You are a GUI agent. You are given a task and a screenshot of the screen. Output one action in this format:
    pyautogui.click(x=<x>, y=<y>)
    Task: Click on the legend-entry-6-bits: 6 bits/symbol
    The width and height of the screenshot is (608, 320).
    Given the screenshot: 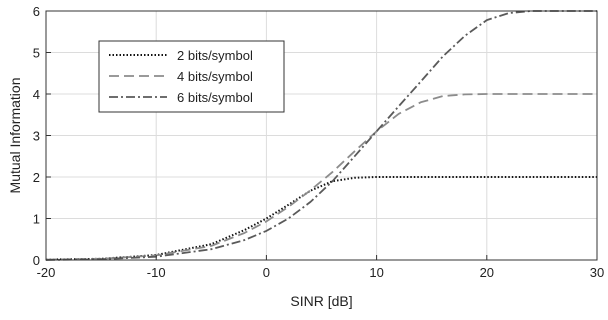 What is the action you would take?
    pyautogui.click(x=181, y=97)
    